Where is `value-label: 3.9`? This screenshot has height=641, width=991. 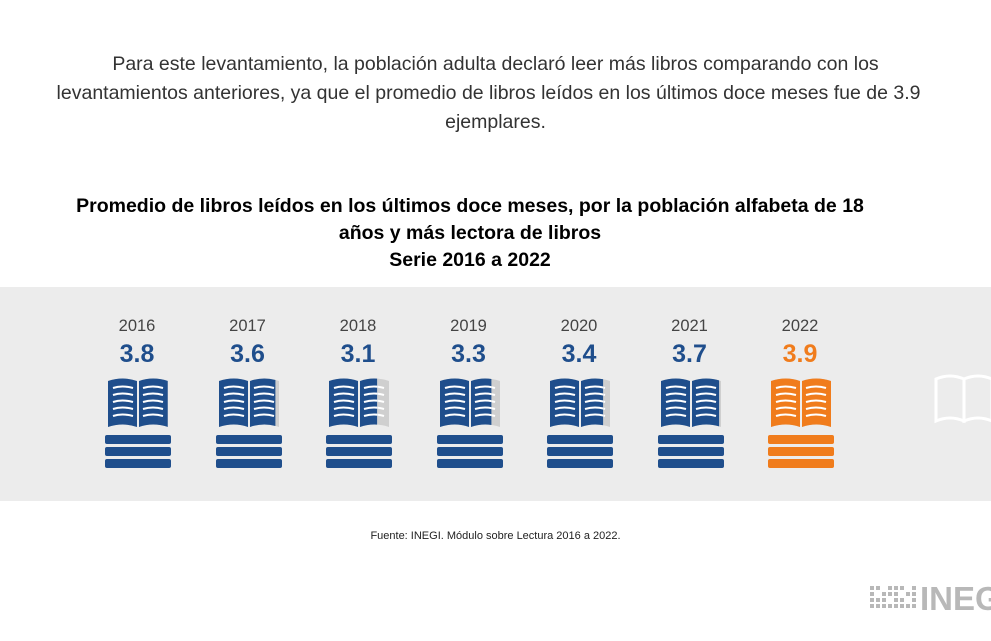 value-label: 3.9 is located at coordinates (800, 354).